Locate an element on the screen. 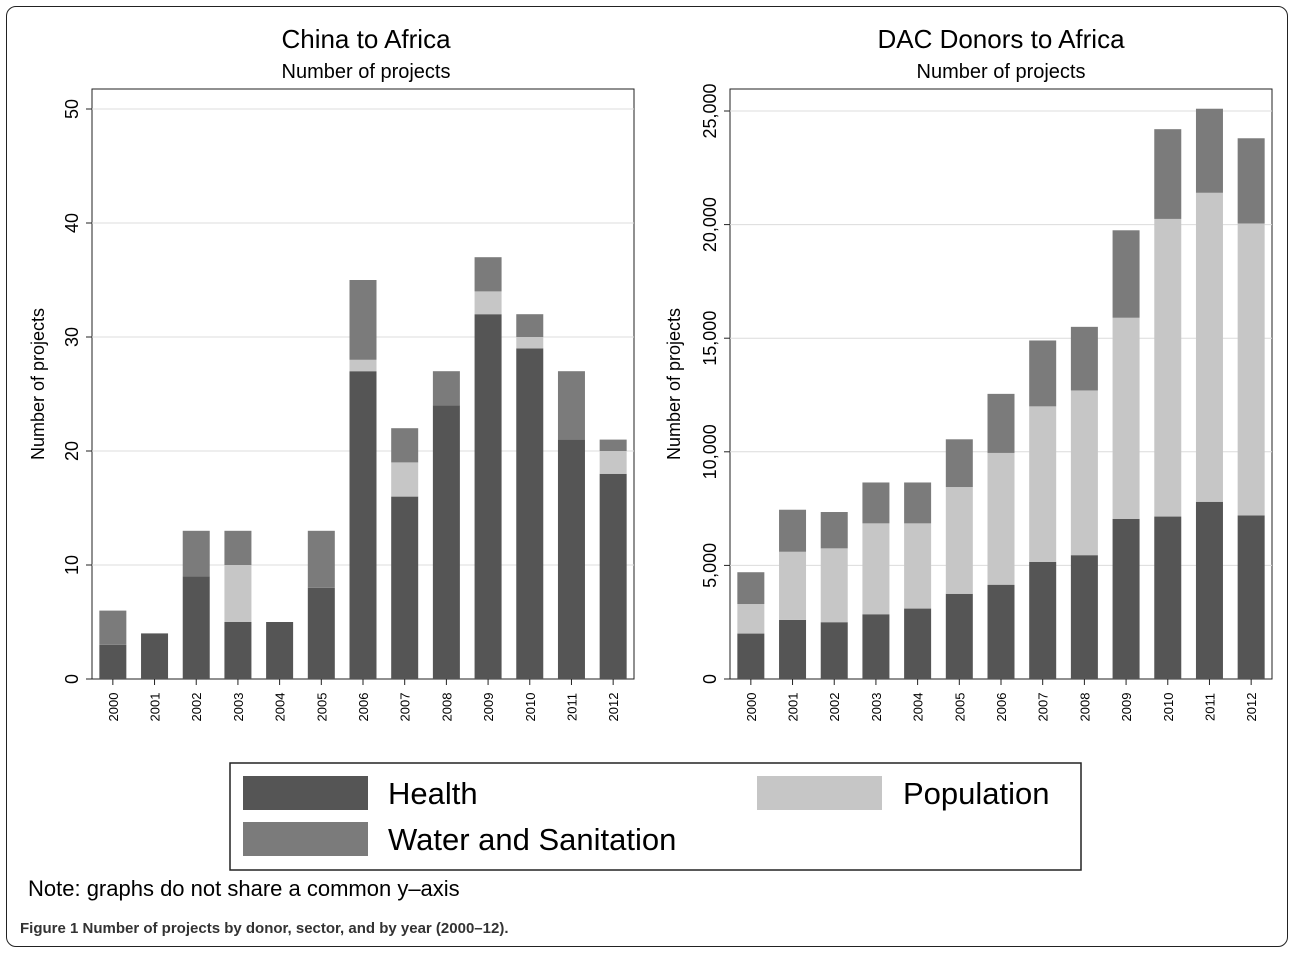 Image resolution: width=1292 pixels, height=953 pixels. y-tick-label: 20 is located at coordinates (72, 451).